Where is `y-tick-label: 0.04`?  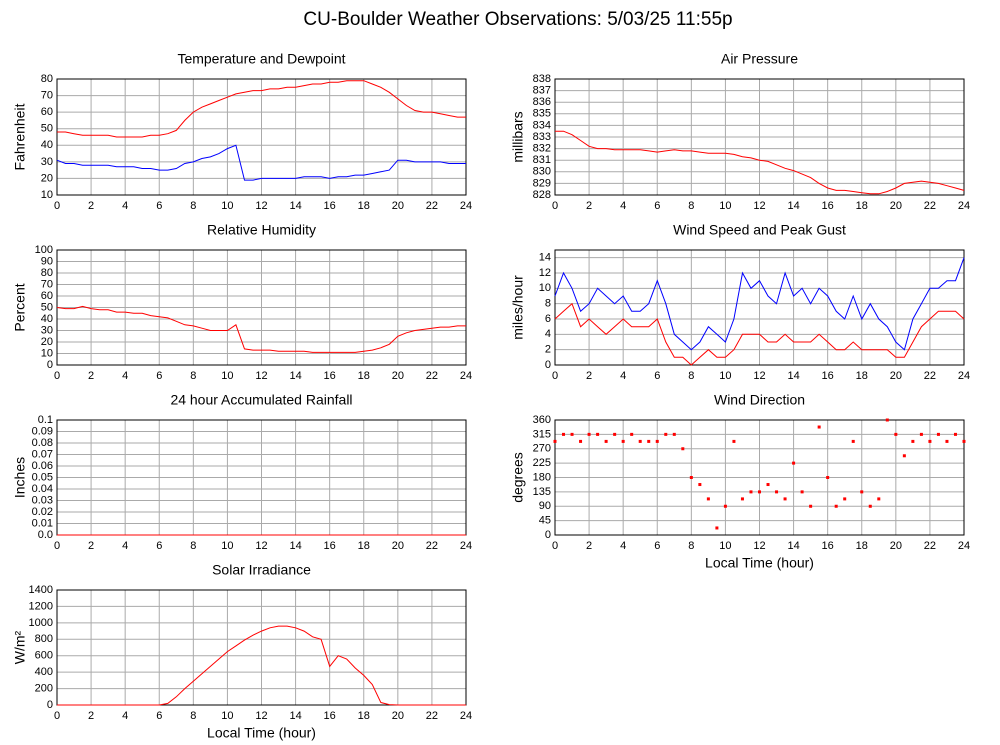 y-tick-label: 0.04 is located at coordinates (42, 489).